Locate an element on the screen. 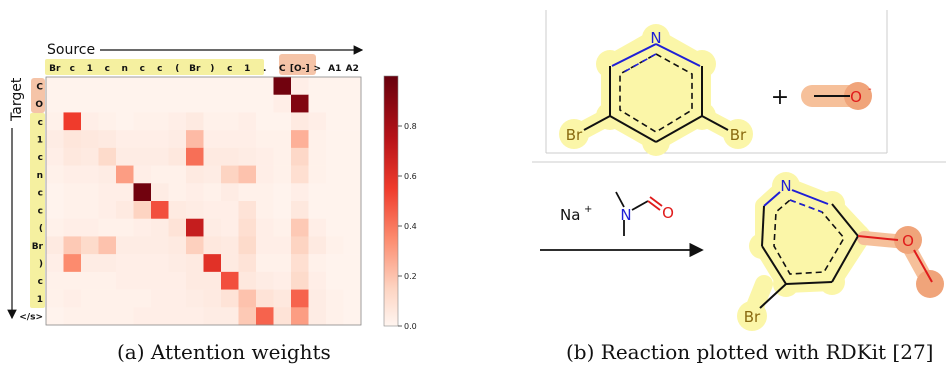  source-token-10: c is located at coordinates (229, 69).